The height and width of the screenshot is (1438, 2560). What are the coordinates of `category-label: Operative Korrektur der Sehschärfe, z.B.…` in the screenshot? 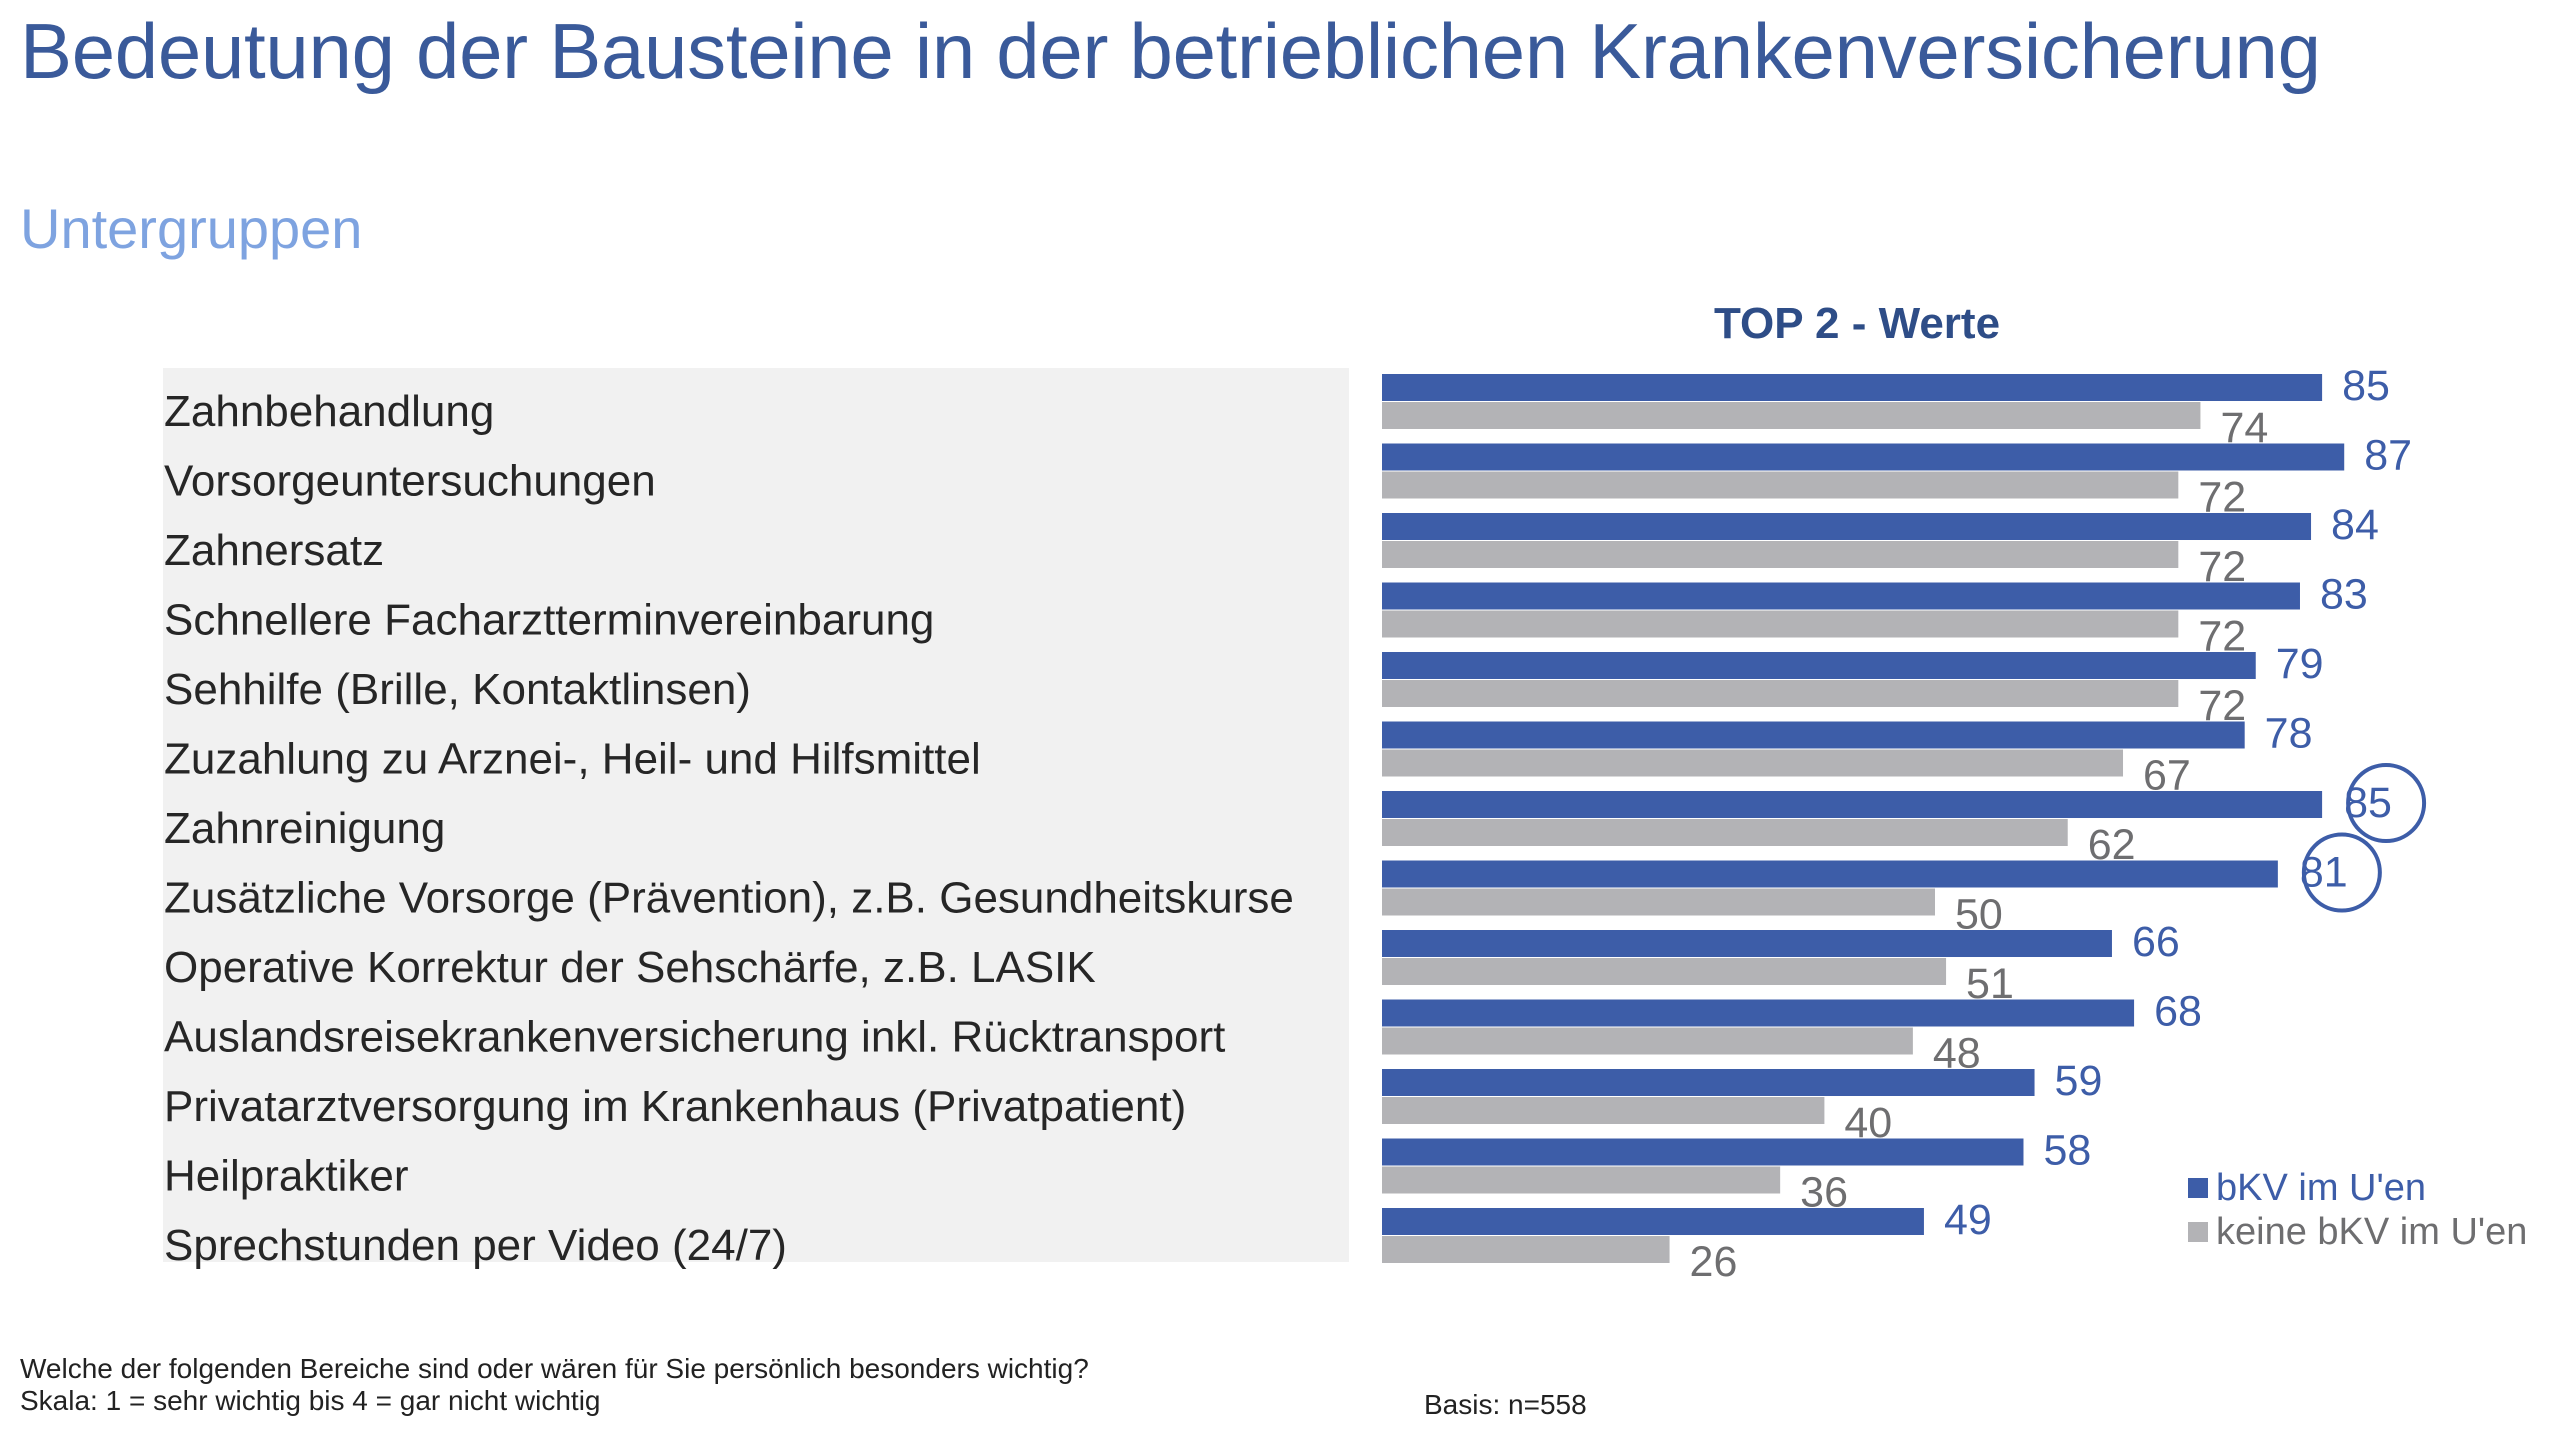 It's located at (630, 967).